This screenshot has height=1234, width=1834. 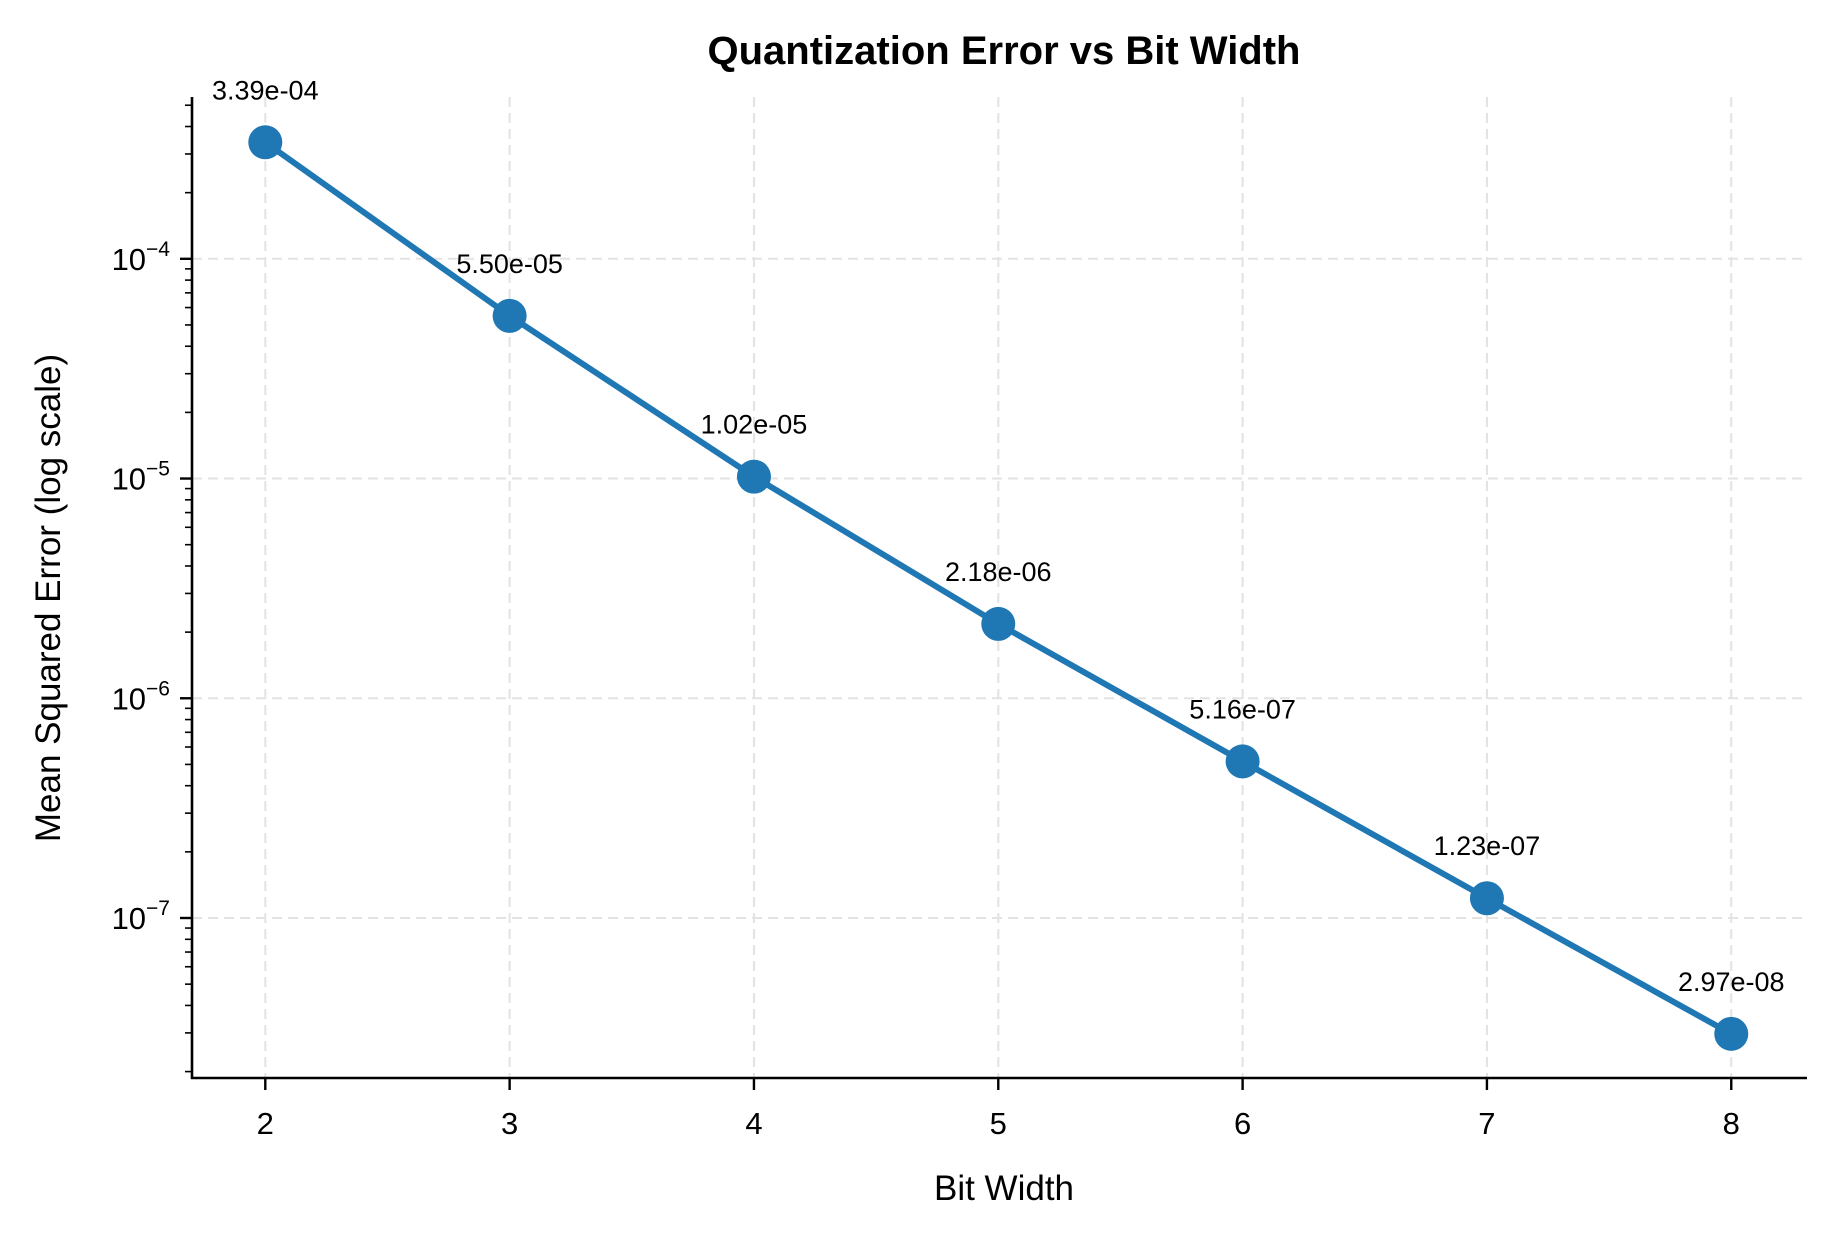 I want to click on x-tick-label: 3, so click(x=509, y=1123).